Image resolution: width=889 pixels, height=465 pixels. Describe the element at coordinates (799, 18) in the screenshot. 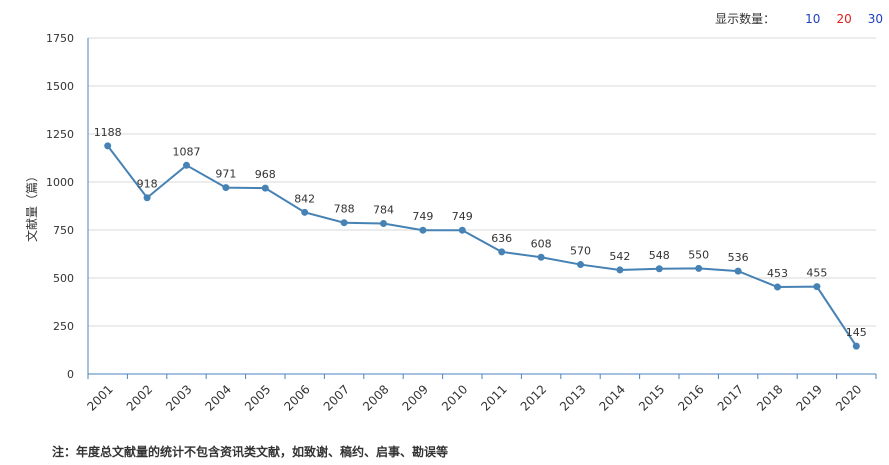

I see `display-count-selector: 显示数量： 10 20 30` at that location.